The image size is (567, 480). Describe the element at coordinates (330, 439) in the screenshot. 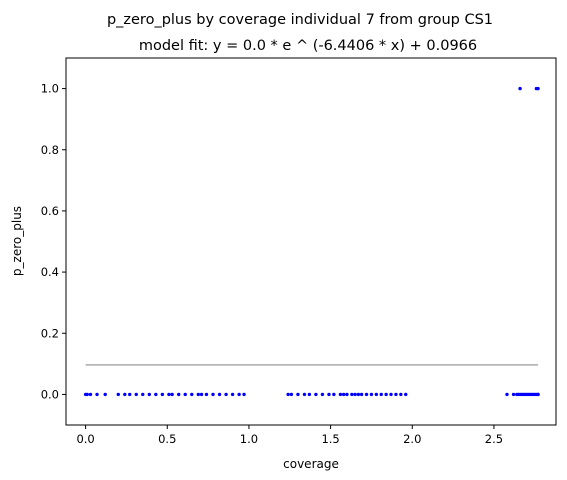

I see `x-tick-label: 1.5` at that location.